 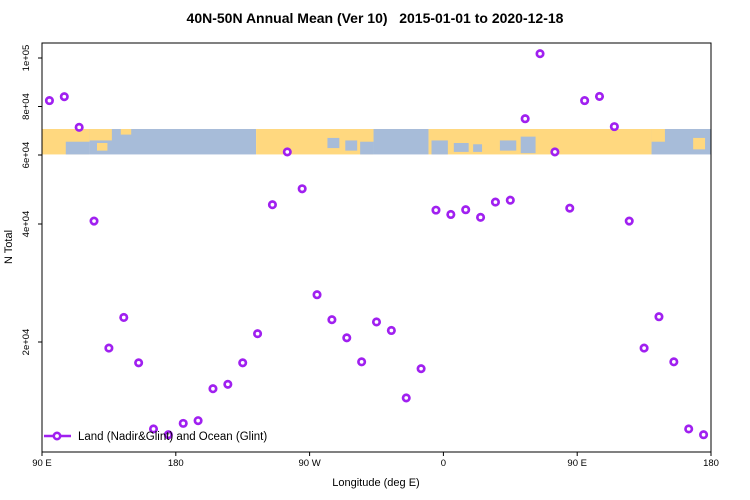 I want to click on legend-marker-icon, so click(x=57, y=436).